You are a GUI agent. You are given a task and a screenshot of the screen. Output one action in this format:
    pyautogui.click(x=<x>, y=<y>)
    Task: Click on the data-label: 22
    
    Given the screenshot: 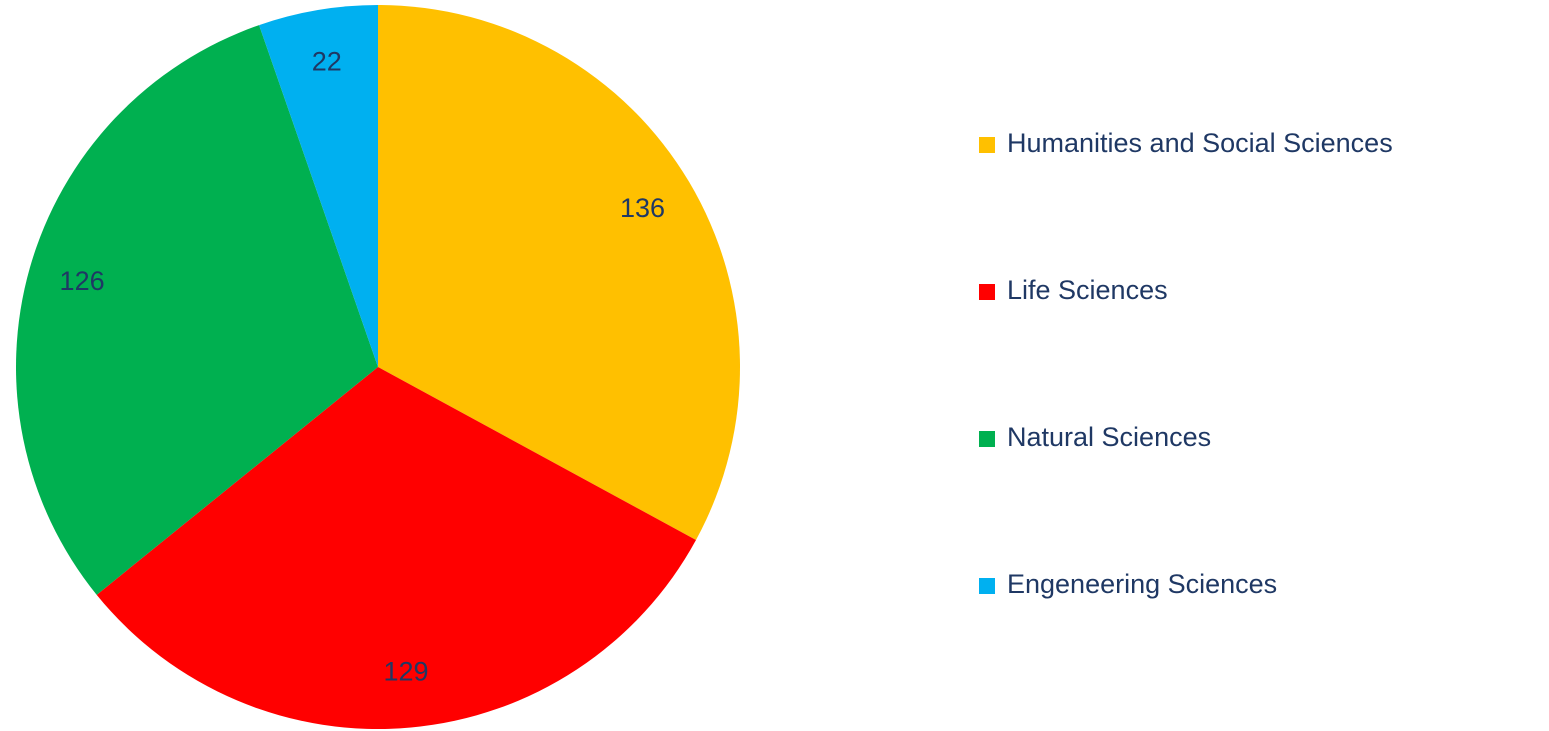 What is the action you would take?
    pyautogui.click(x=327, y=62)
    